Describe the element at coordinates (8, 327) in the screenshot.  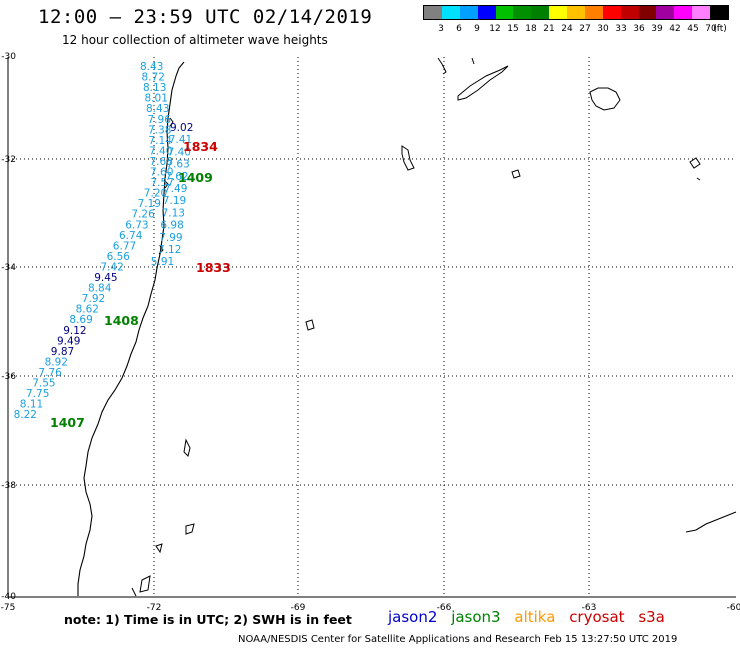
I see `latitude-labels: -30 -32 -34 -36 -38 -40` at that location.